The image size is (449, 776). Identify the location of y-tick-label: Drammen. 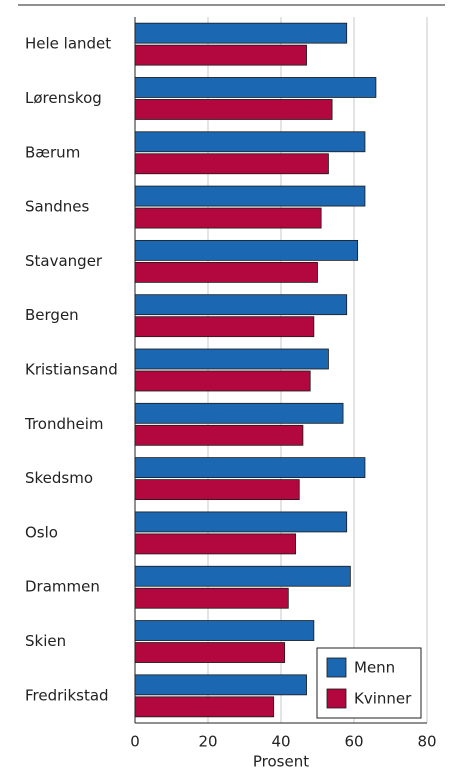
(62, 587).